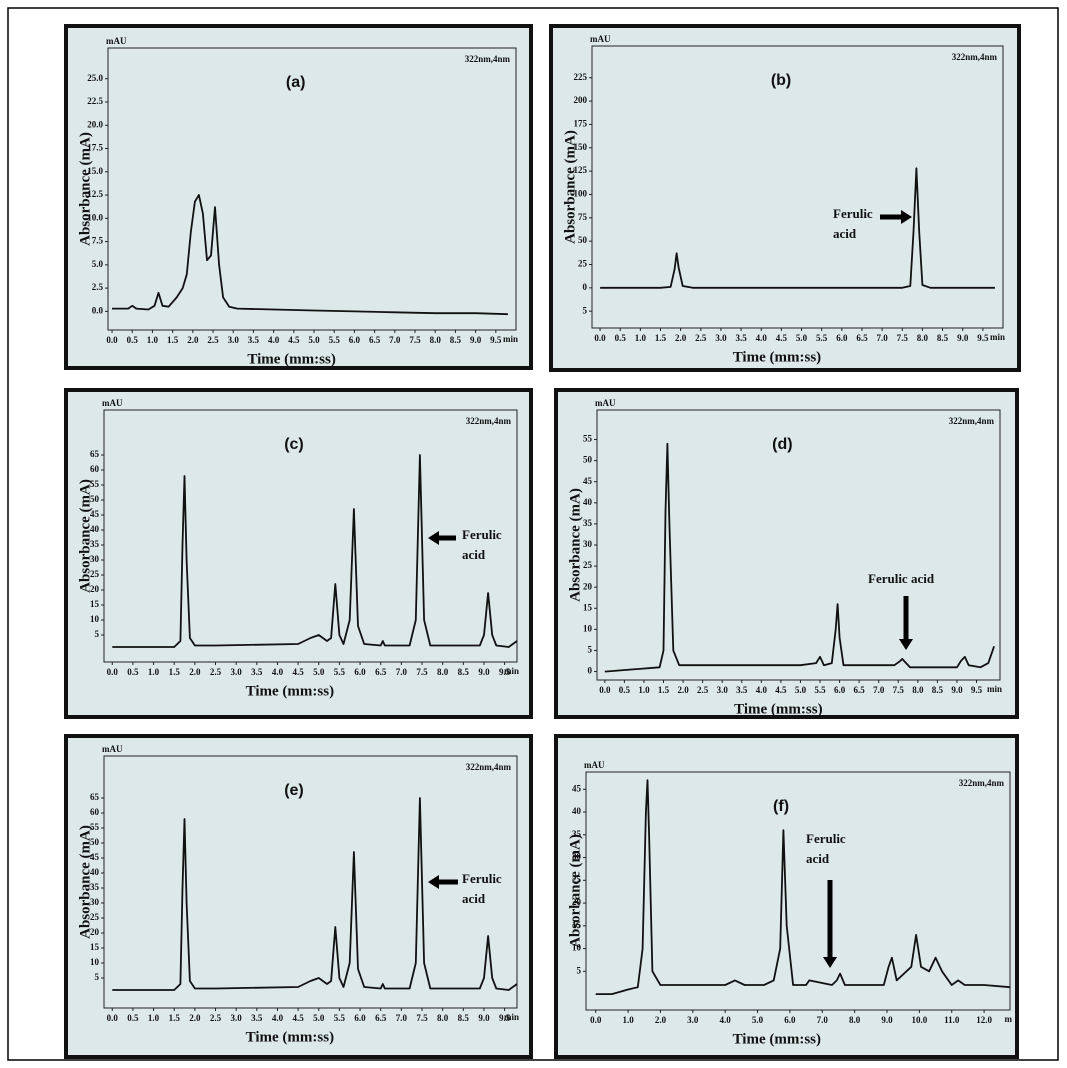  What do you see at coordinates (845, 233) in the screenshot?
I see `annotation-text: acid` at bounding box center [845, 233].